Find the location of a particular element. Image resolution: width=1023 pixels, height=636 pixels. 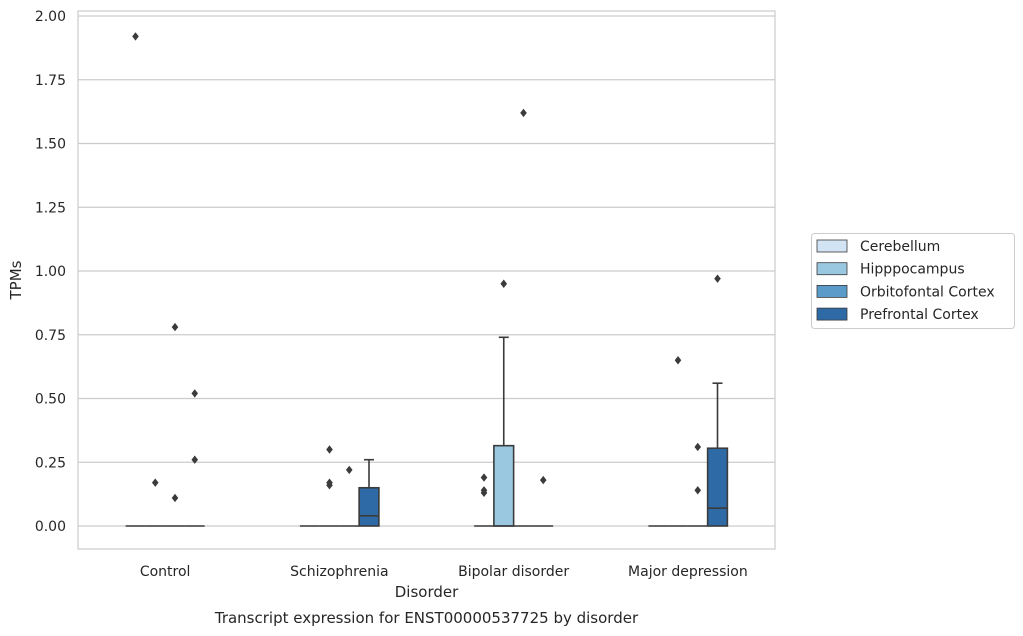

y-tick-label: 1.00 is located at coordinates (50, 272).